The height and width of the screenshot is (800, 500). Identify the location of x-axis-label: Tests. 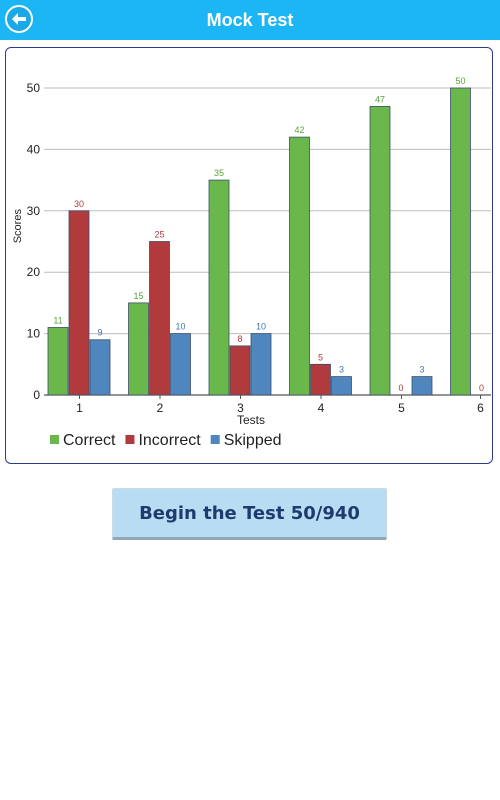
(251, 420).